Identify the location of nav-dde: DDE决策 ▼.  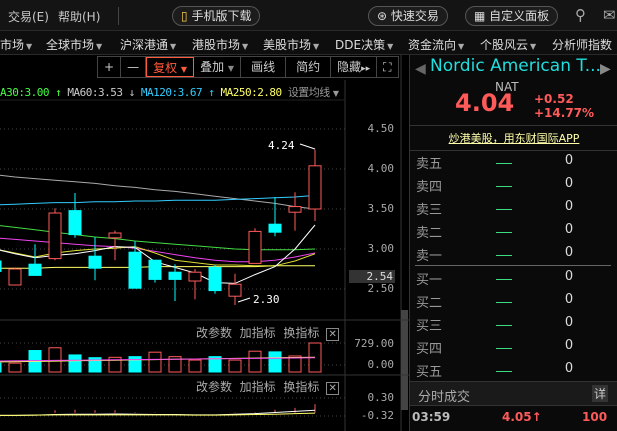
(364, 45).